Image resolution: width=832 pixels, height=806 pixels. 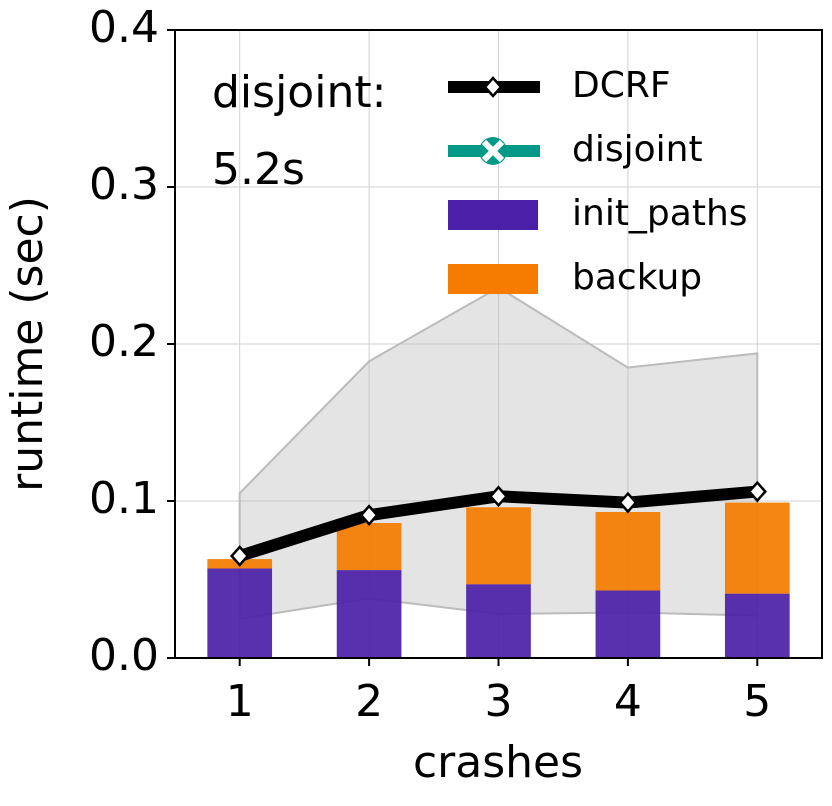 I want to click on legend-label: disjoint, so click(x=637, y=149).